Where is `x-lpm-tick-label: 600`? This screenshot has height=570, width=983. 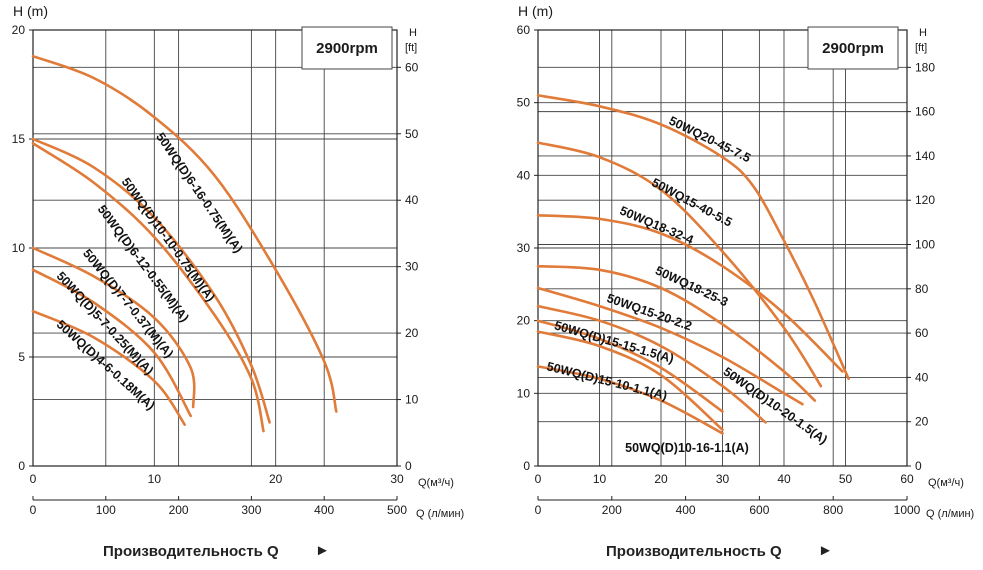
x-lpm-tick-label: 600 is located at coordinates (759, 510).